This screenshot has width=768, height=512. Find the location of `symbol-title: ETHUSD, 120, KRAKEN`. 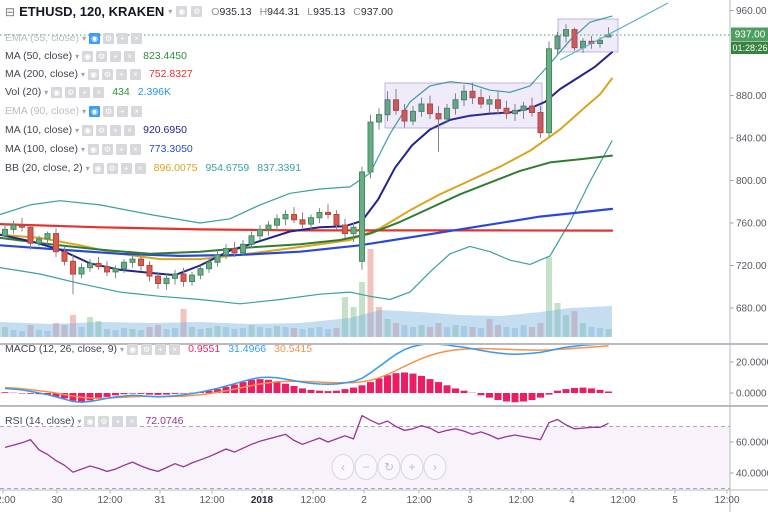

symbol-title: ETHUSD, 120, KRAKEN is located at coordinates (92, 11).